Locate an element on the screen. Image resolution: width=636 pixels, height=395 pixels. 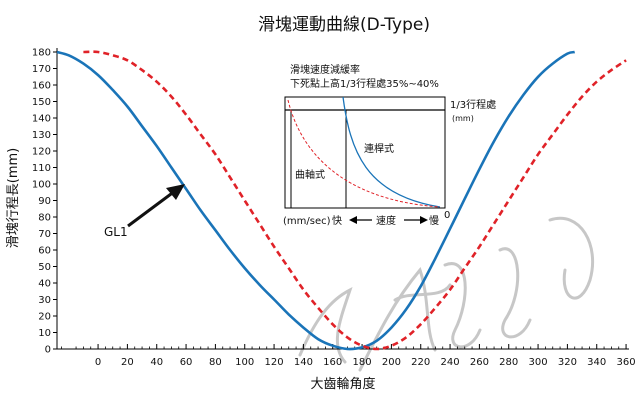
y-tick-label: 30 is located at coordinates (44, 300).